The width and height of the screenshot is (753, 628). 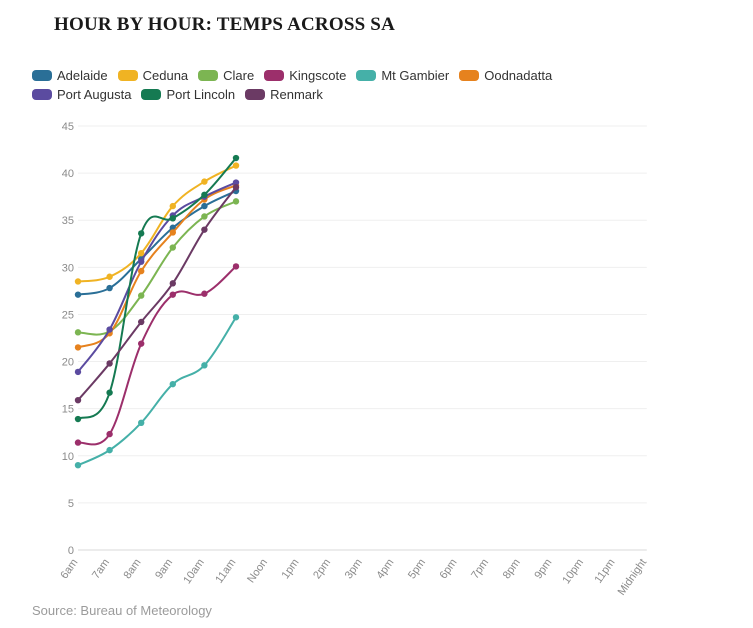 I want to click on legend-item-renmark: Renmark, so click(x=284, y=94).